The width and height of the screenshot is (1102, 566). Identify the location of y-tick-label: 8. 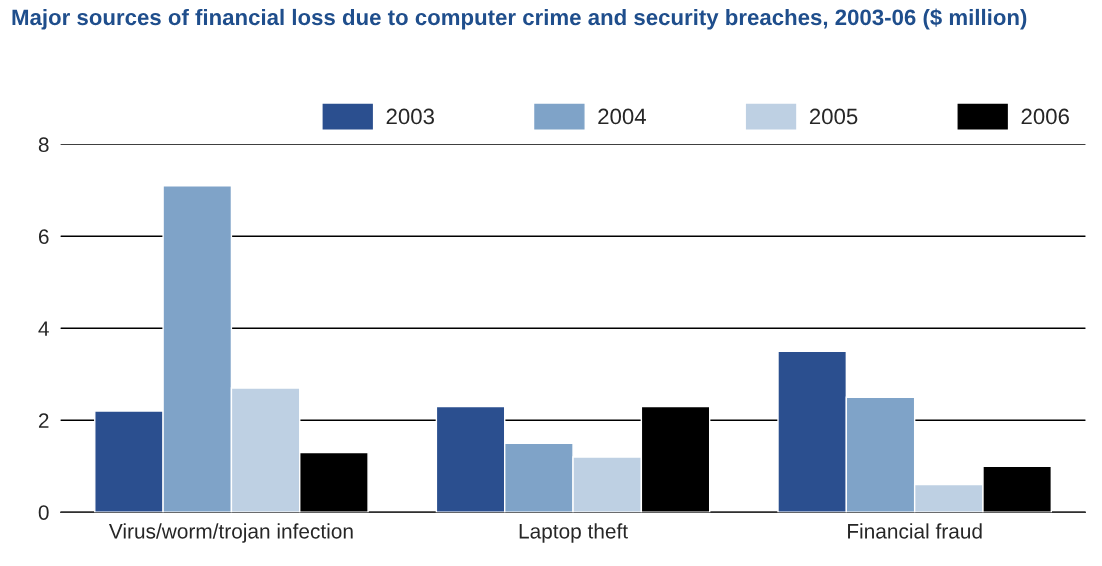
(43, 145).